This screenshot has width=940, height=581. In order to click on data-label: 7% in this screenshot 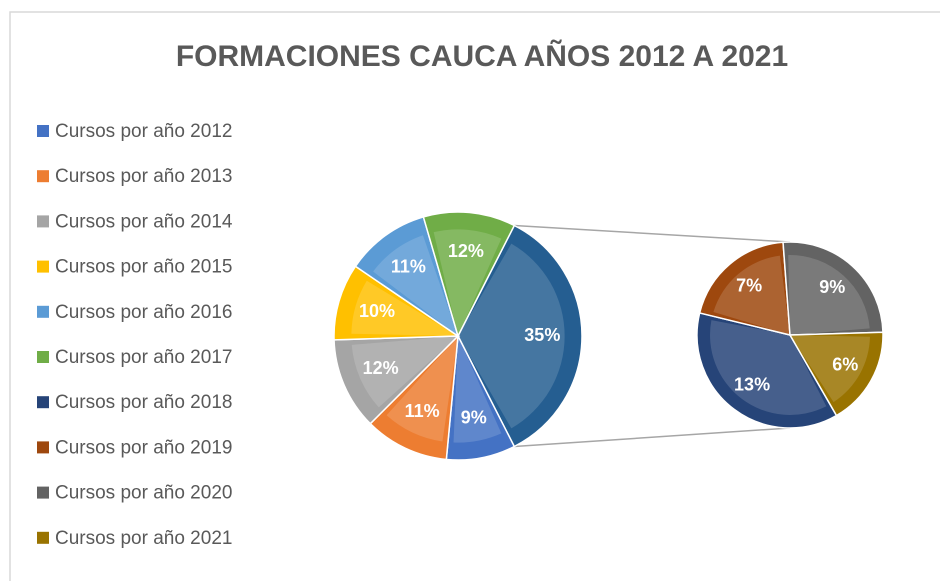, I will do `click(749, 286)`.